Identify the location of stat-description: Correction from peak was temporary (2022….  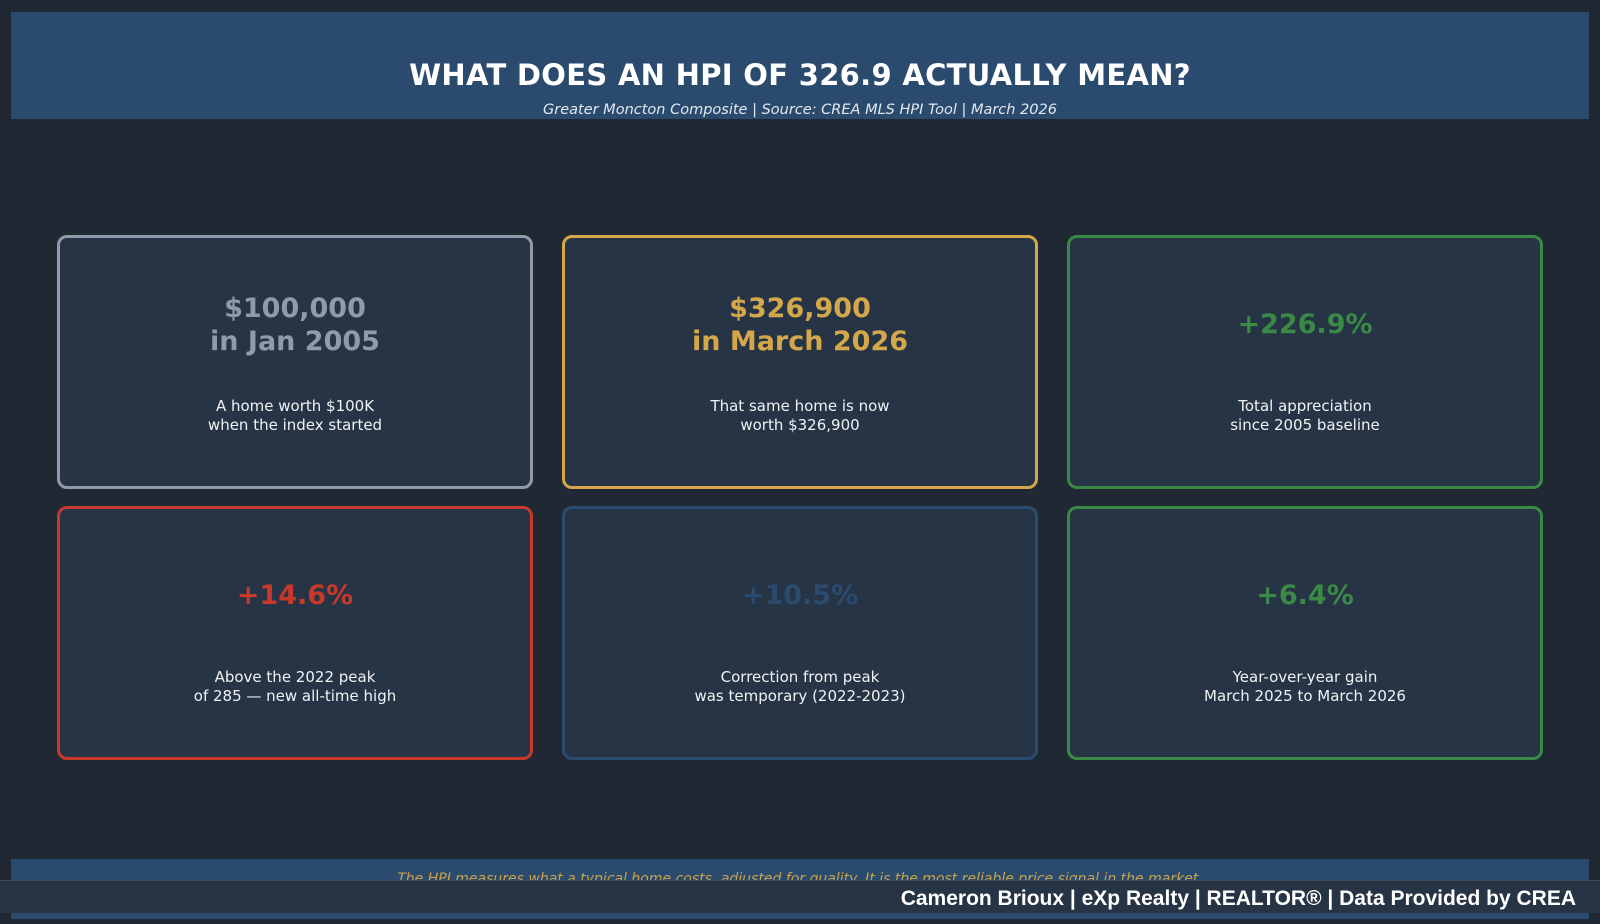
(800, 687).